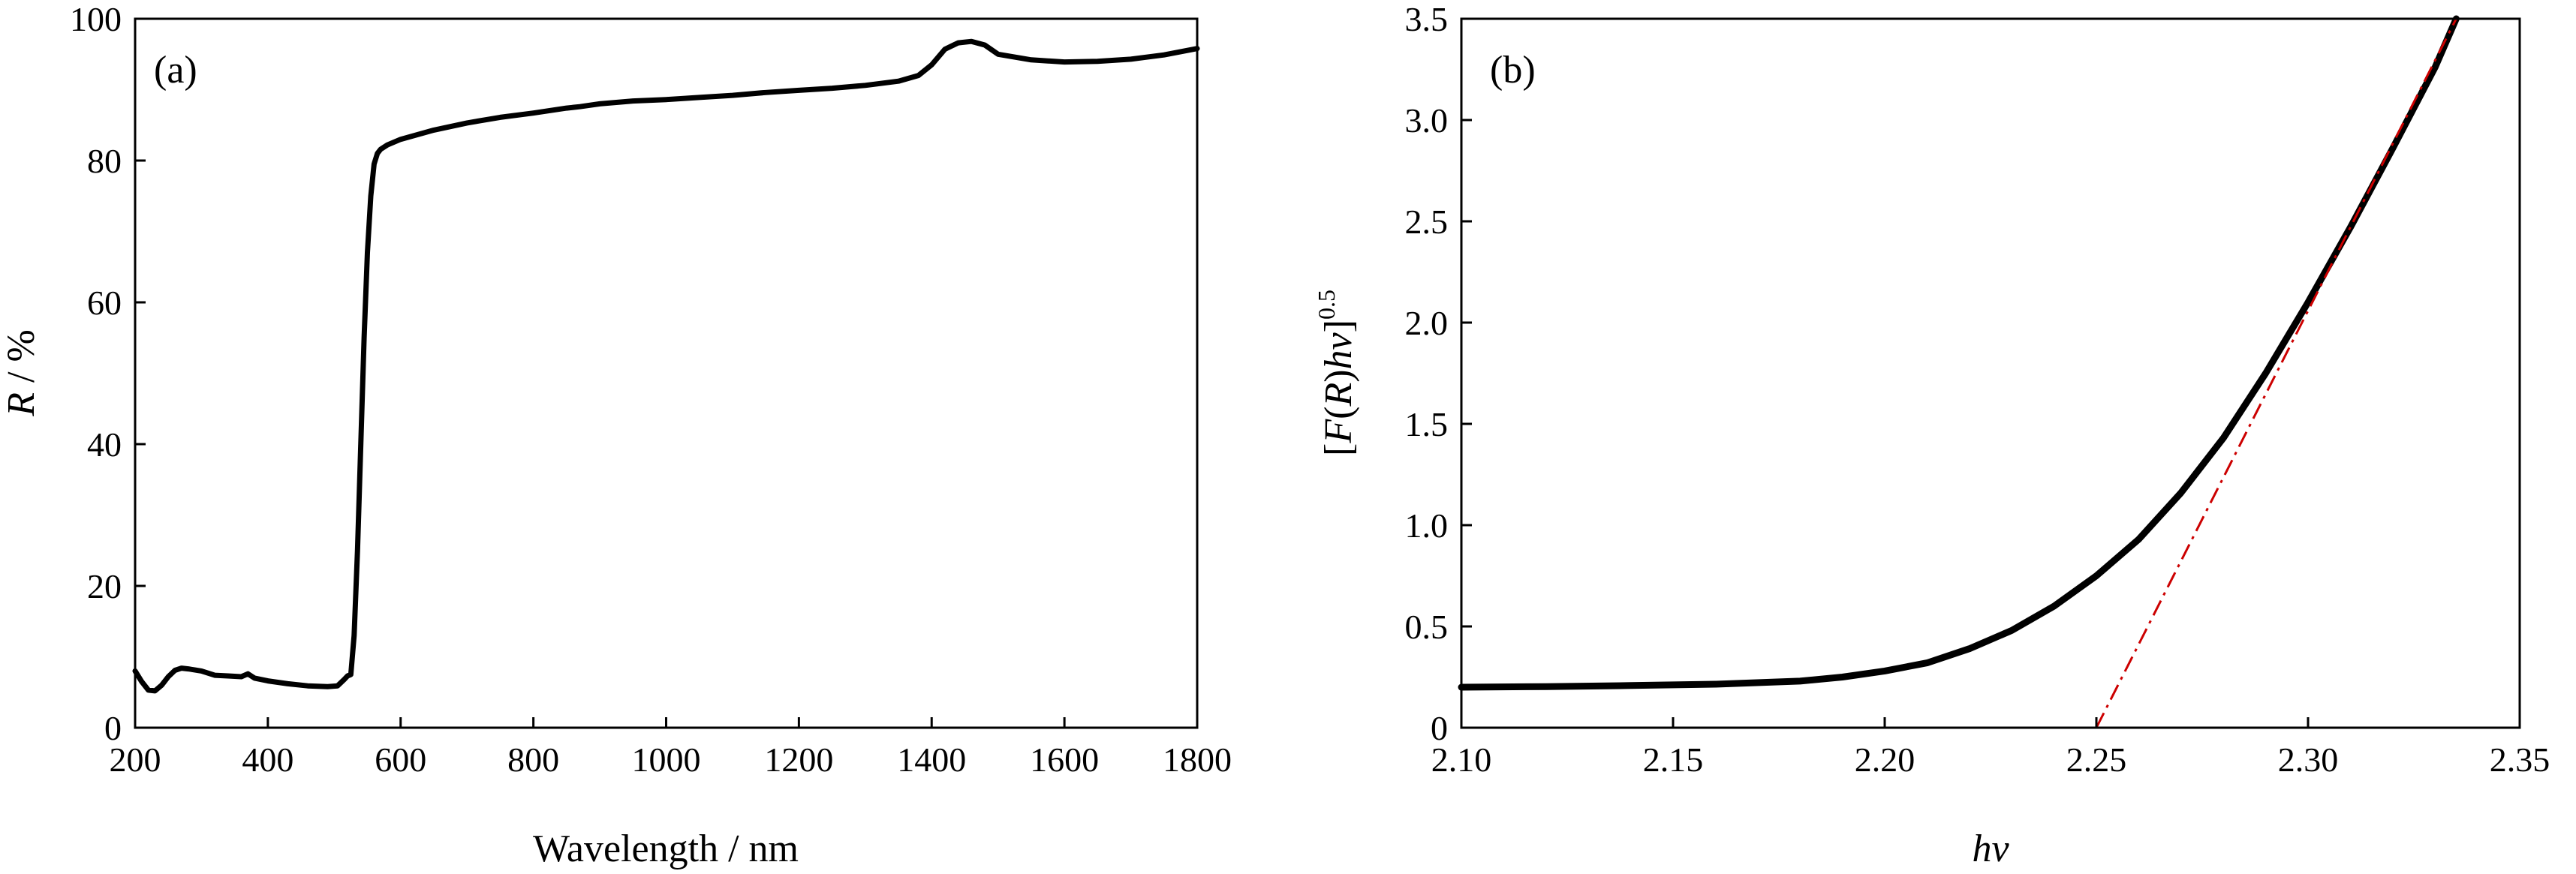 The width and height of the screenshot is (2576, 874). What do you see at coordinates (21, 404) in the screenshot?
I see `a-y-axis-title-symbol: R` at bounding box center [21, 404].